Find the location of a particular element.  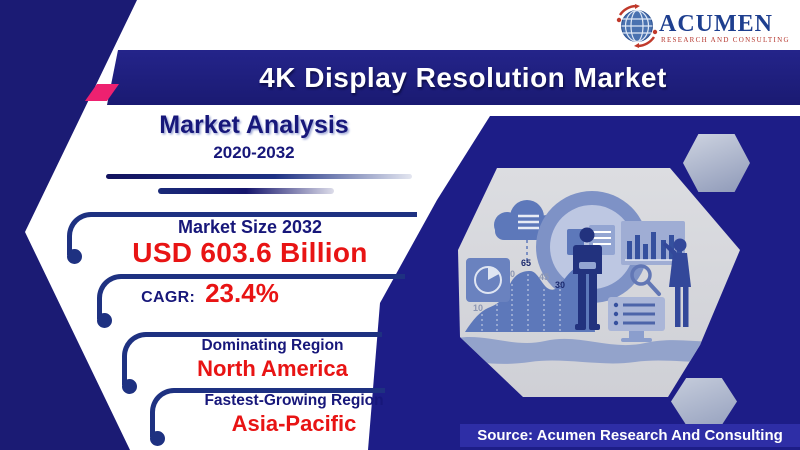

cagr-label: CAGR: is located at coordinates (168, 297).